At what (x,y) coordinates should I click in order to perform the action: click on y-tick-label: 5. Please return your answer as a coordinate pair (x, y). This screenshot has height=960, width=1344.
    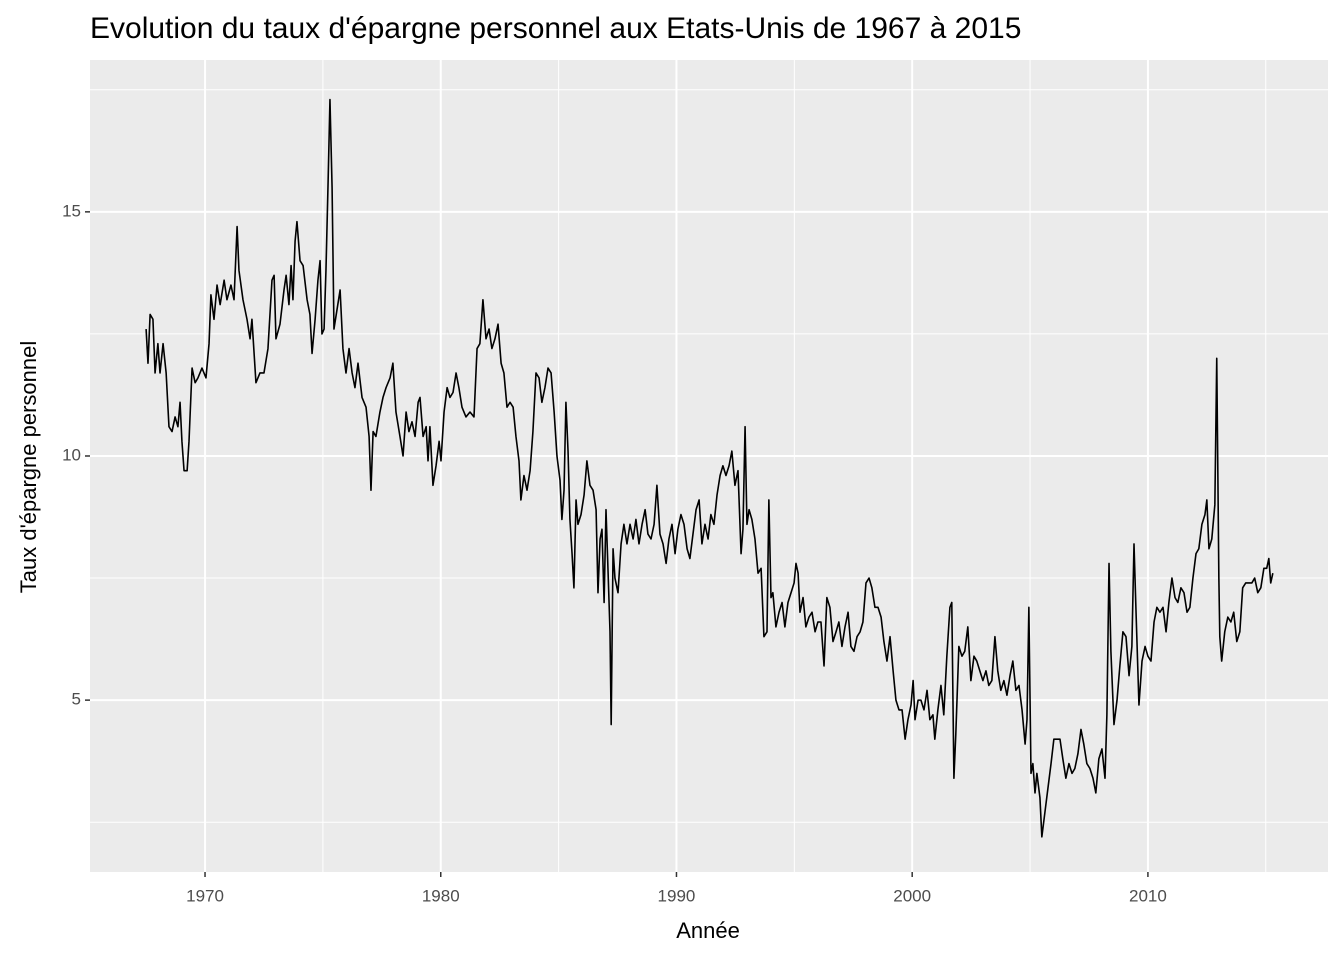
    Looking at the image, I should click on (76, 699).